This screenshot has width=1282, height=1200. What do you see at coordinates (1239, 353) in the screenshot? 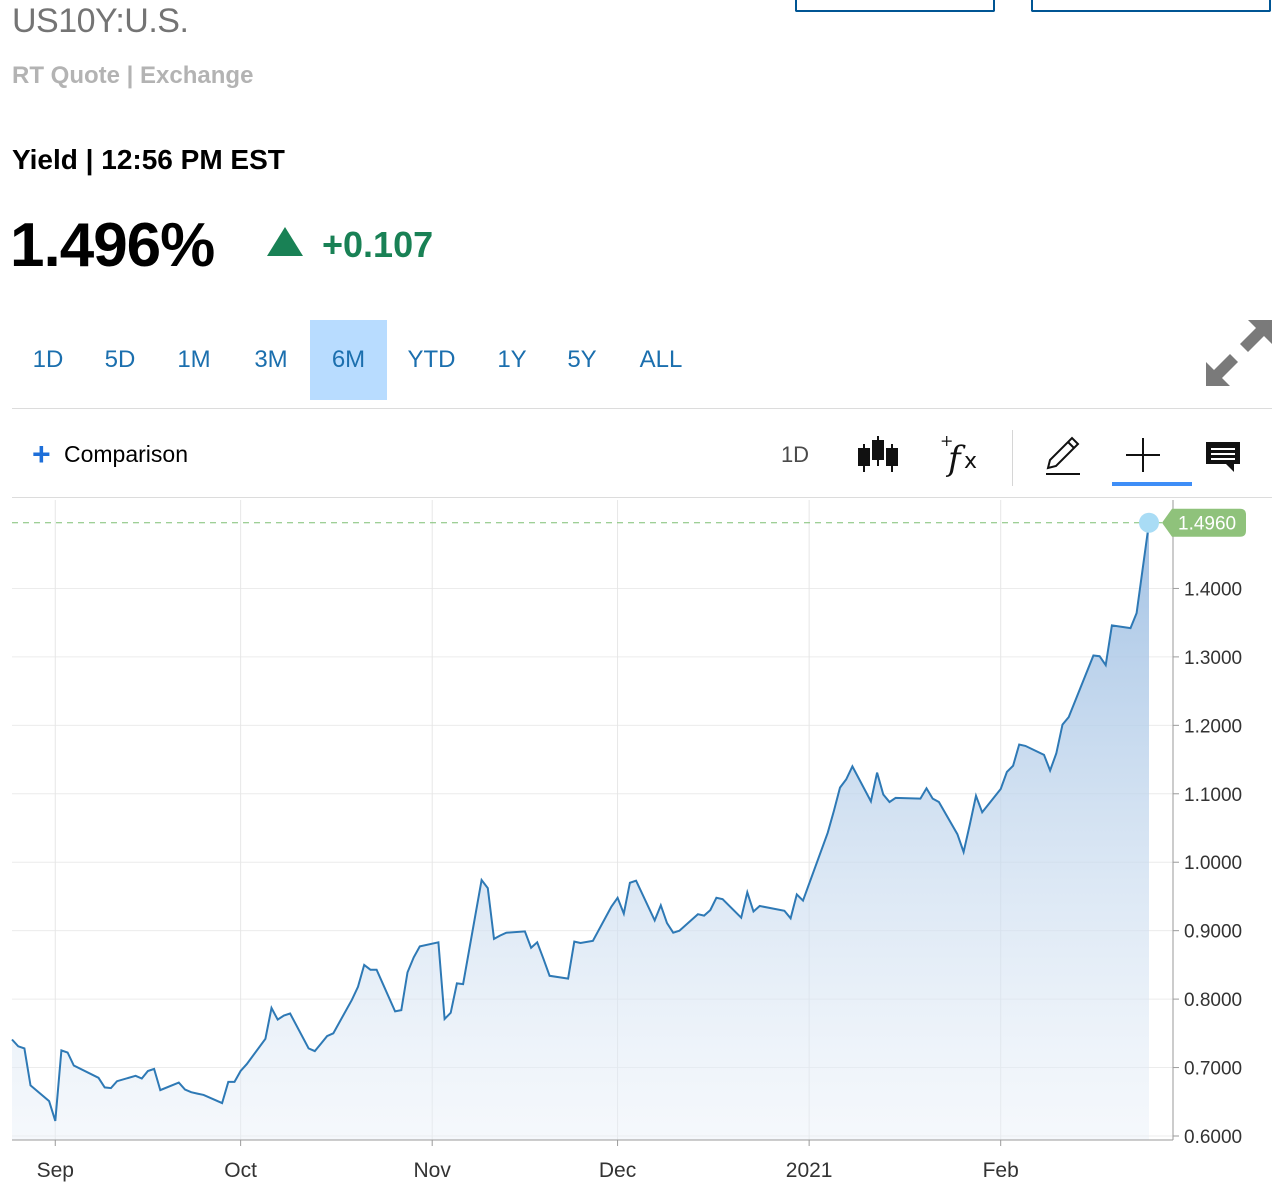
I see `expand-icon` at bounding box center [1239, 353].